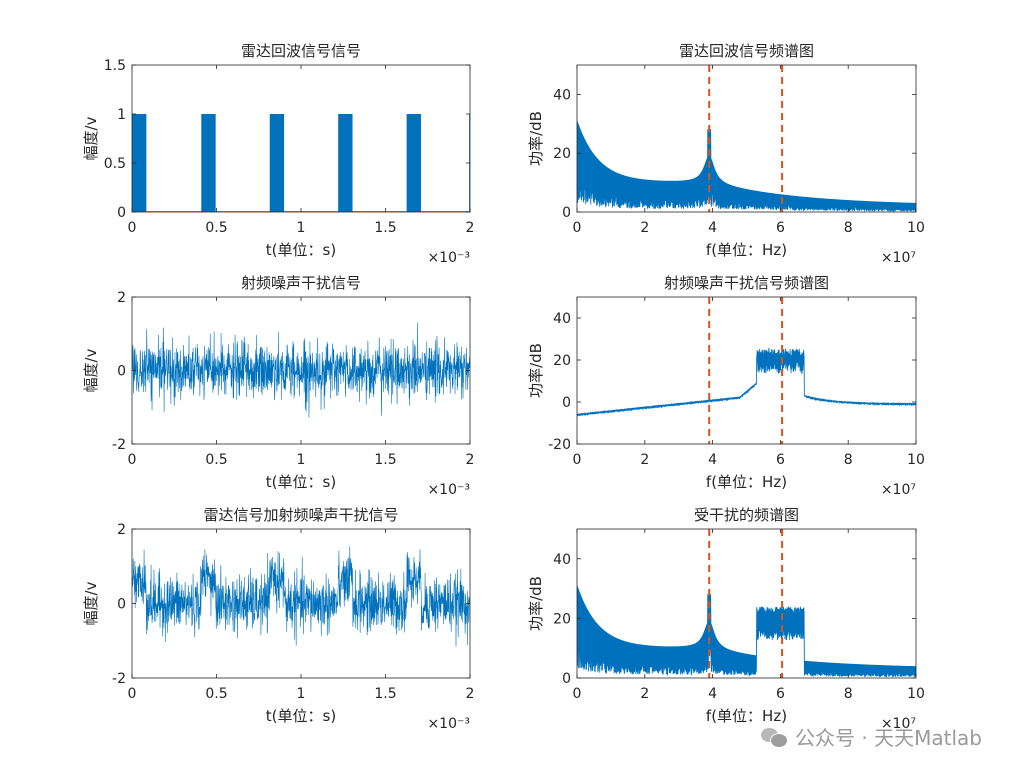 This screenshot has height=777, width=1014. I want to click on subplot-title: 射频噪声干扰信号, so click(301, 283).